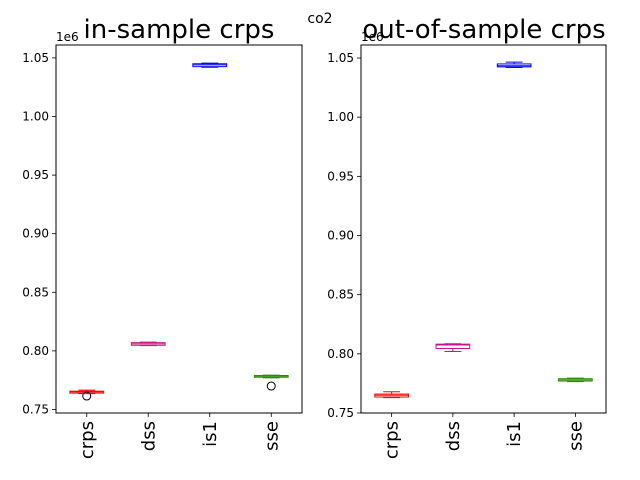 This screenshot has height=480, width=640. I want to click on chart-title: in-sample crps, so click(179, 30).